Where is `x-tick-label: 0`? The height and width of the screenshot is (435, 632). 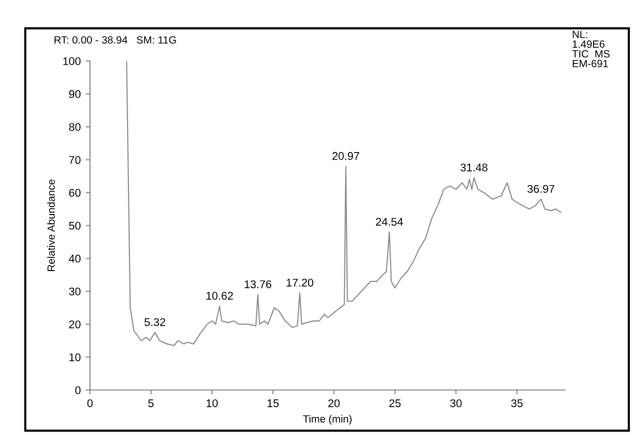 x-tick-label: 0 is located at coordinates (90, 403).